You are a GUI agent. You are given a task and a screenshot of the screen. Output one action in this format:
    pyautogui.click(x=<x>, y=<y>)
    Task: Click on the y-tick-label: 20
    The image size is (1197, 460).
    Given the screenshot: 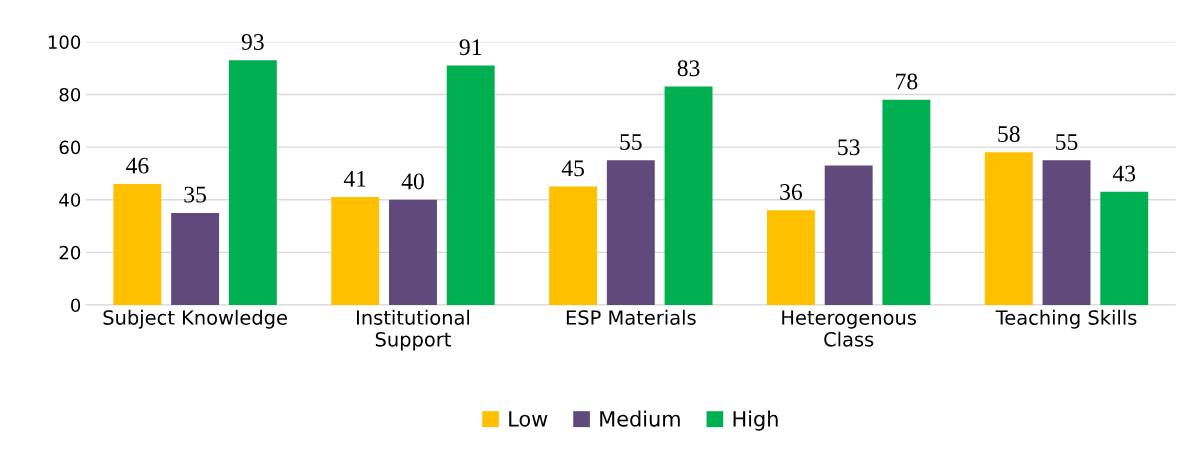 What is the action you would take?
    pyautogui.click(x=70, y=252)
    